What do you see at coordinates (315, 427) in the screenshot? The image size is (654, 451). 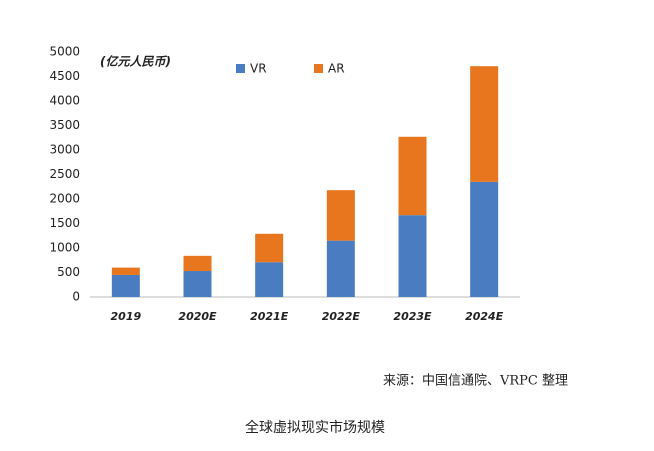 I see `chart-title: 全球虚拟现实市场规模` at bounding box center [315, 427].